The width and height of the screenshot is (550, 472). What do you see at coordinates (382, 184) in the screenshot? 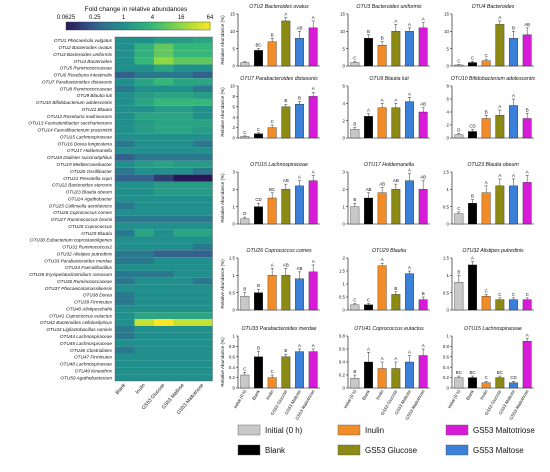
I see `significance-label: AB` at bounding box center [382, 184].